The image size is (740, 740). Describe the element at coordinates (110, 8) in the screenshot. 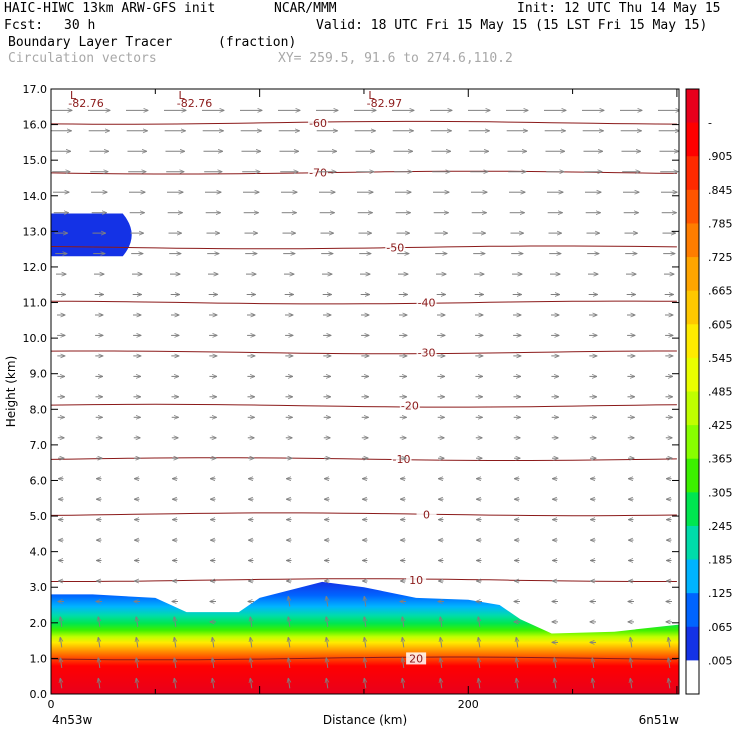

I see `model-title: HAIC-HIWC 13km ARW-GFS init` at that location.